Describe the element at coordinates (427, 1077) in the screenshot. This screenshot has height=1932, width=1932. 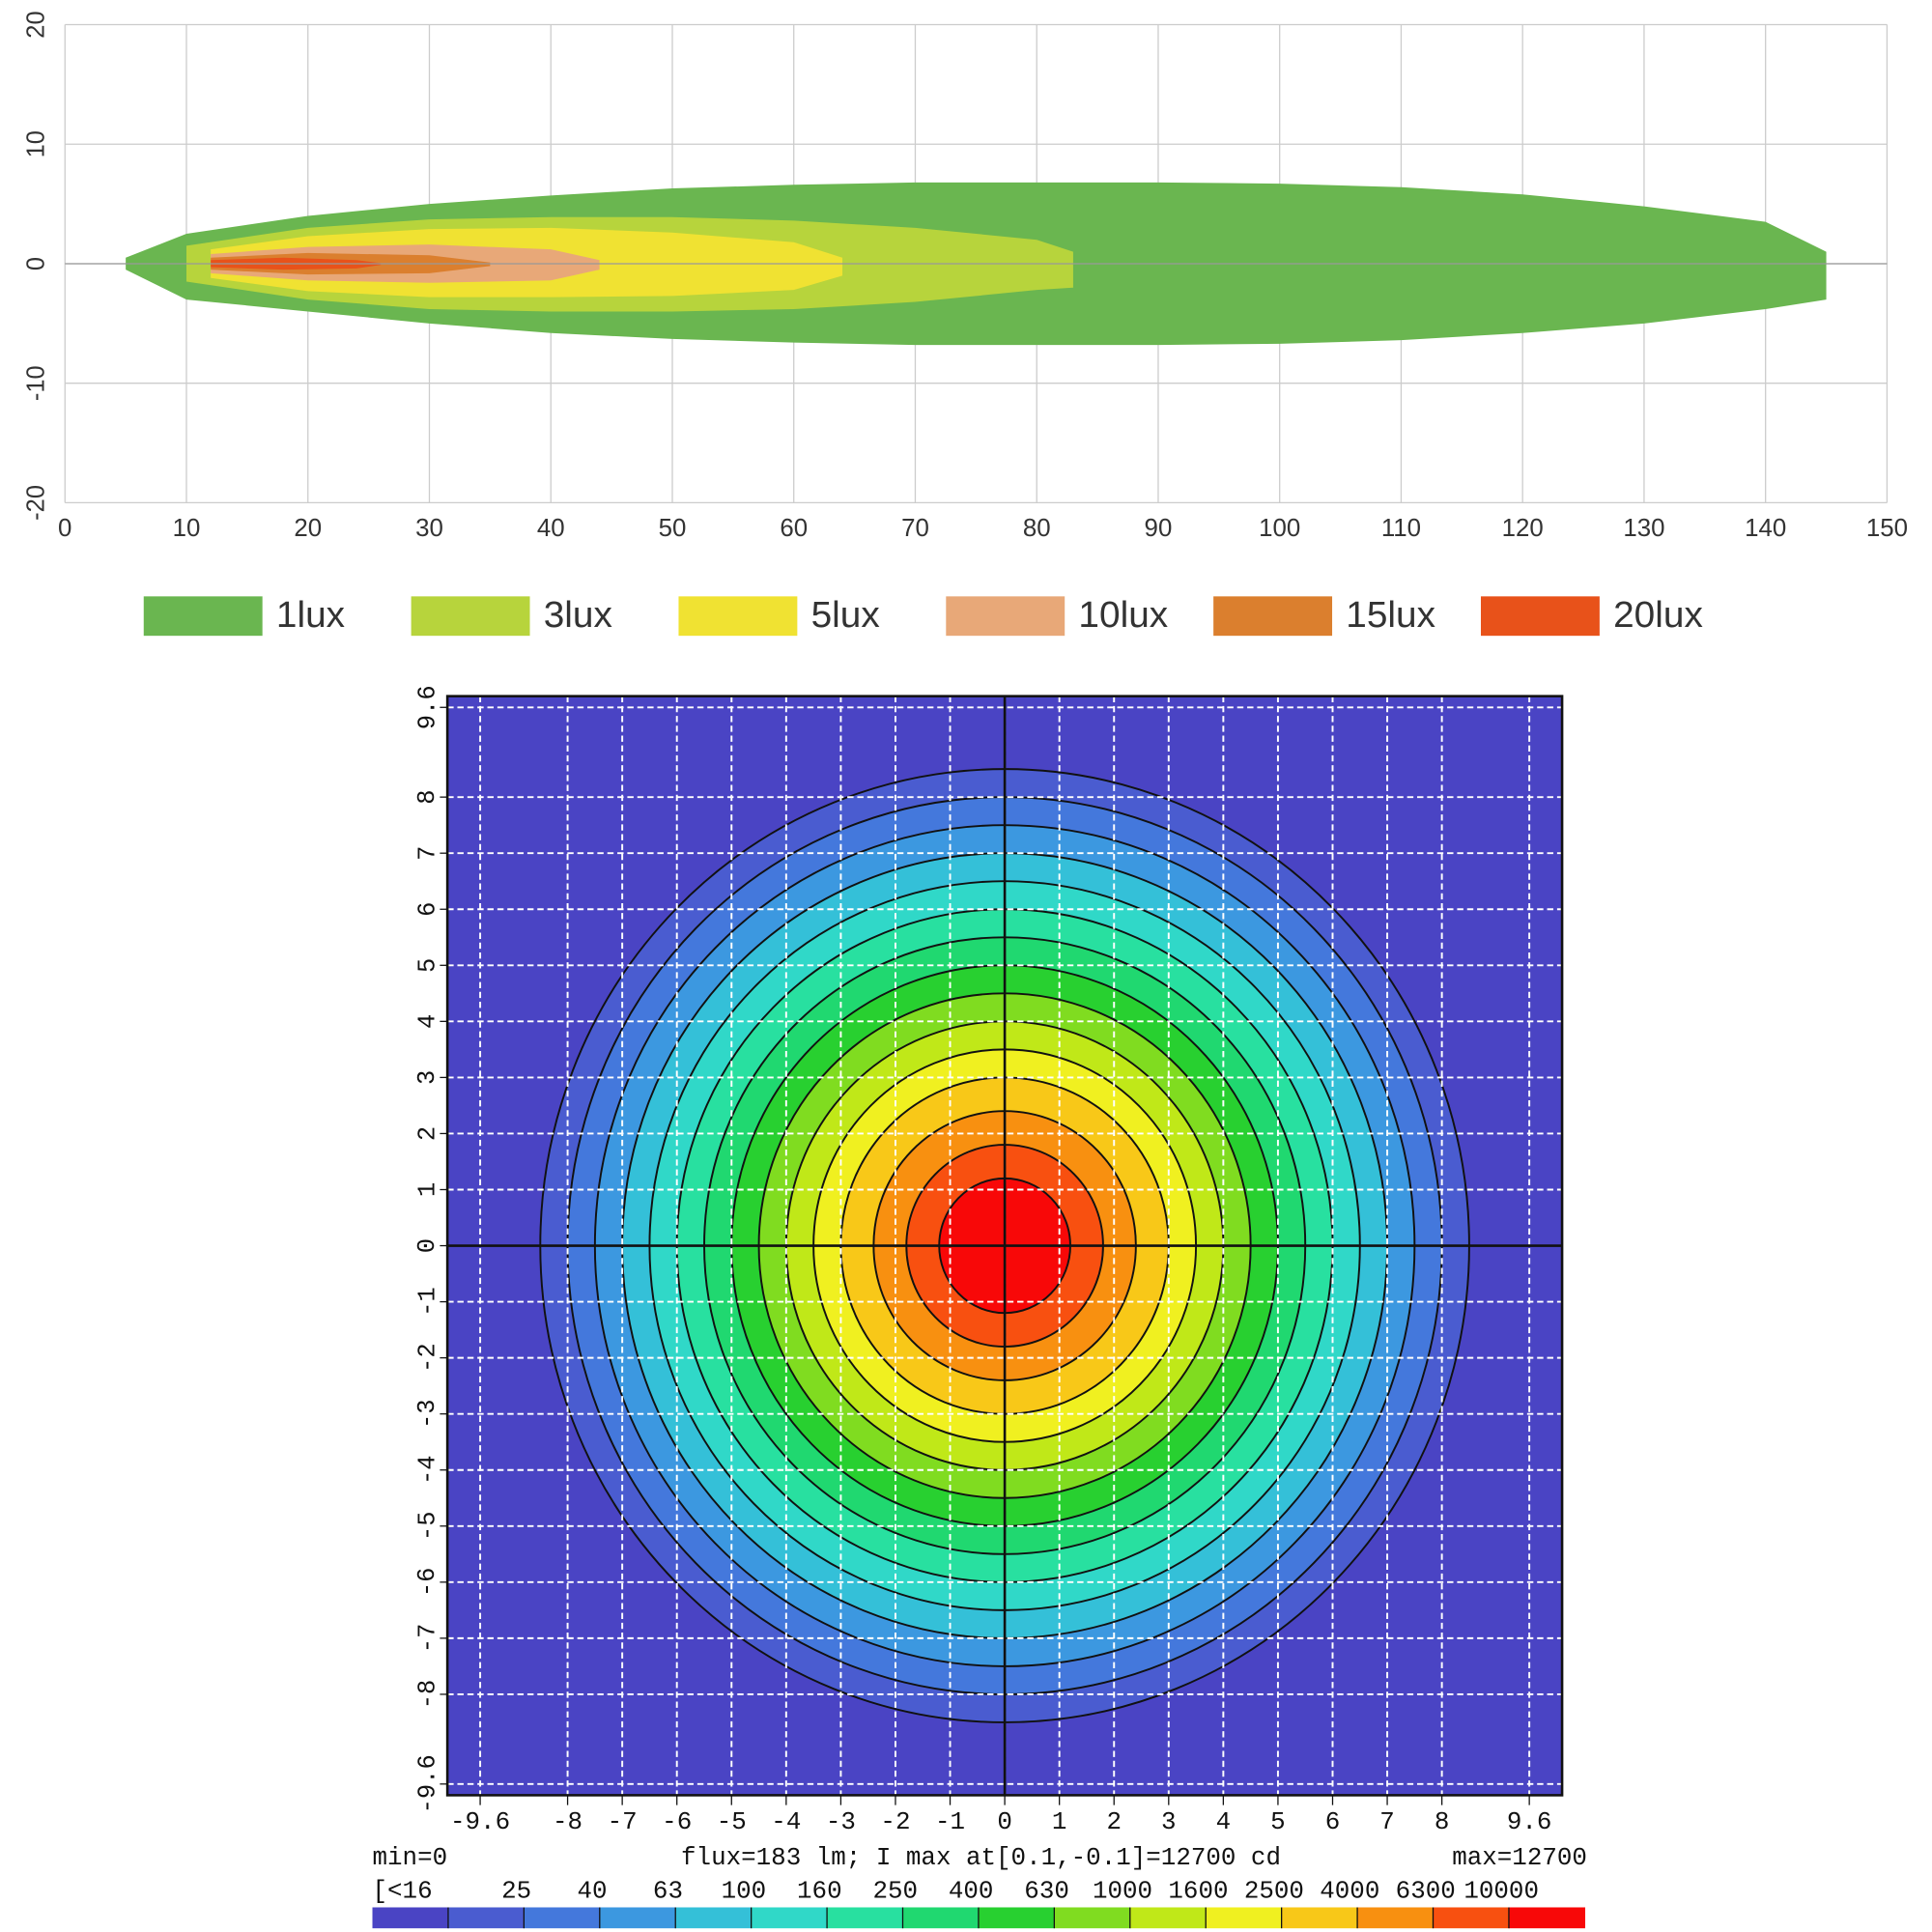
I see `y-tick-label: 3` at that location.